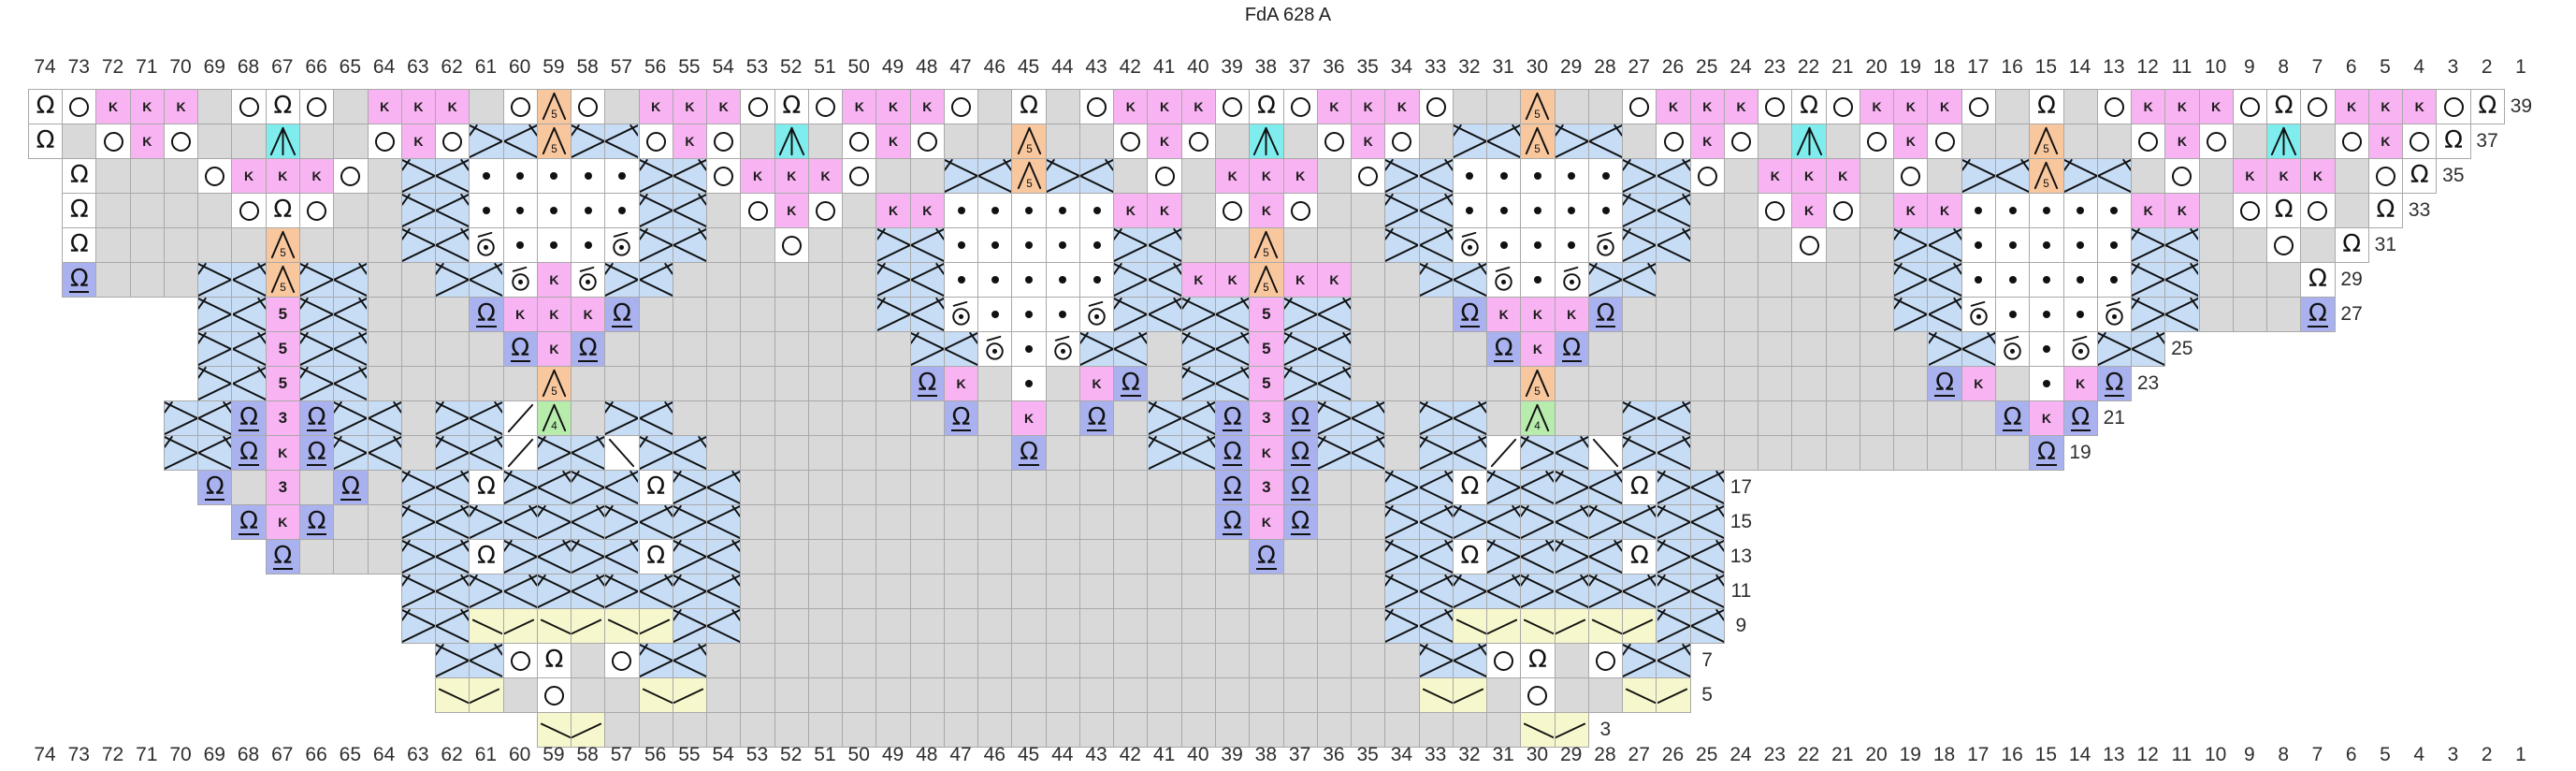 This screenshot has height=771, width=2576. What do you see at coordinates (554, 426) in the screenshot?
I see `svg-text: 4` at bounding box center [554, 426].